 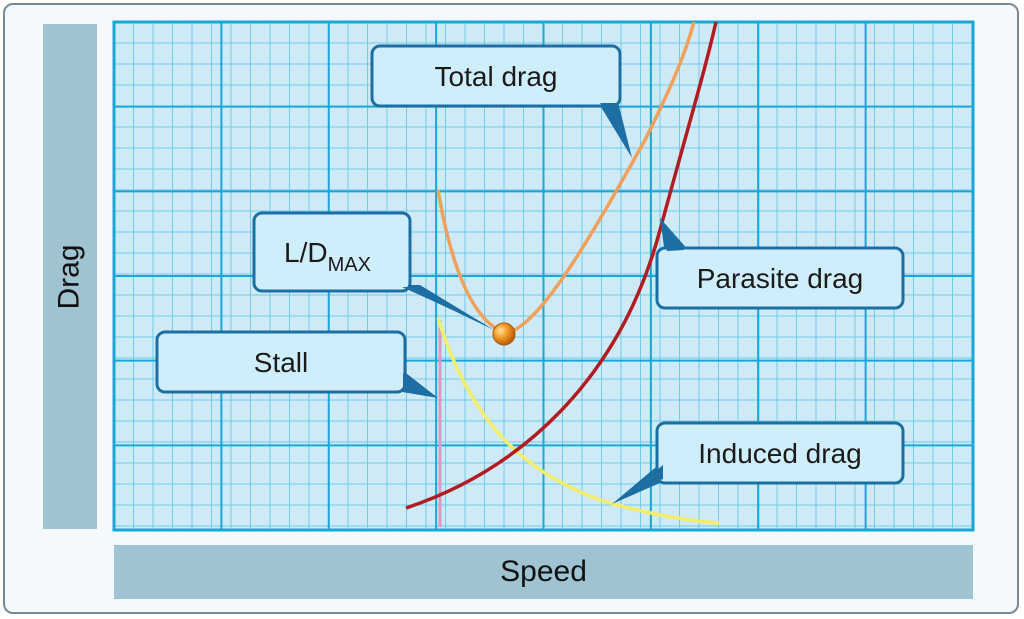 I want to click on x-axis-label: Speed, so click(x=543, y=571).